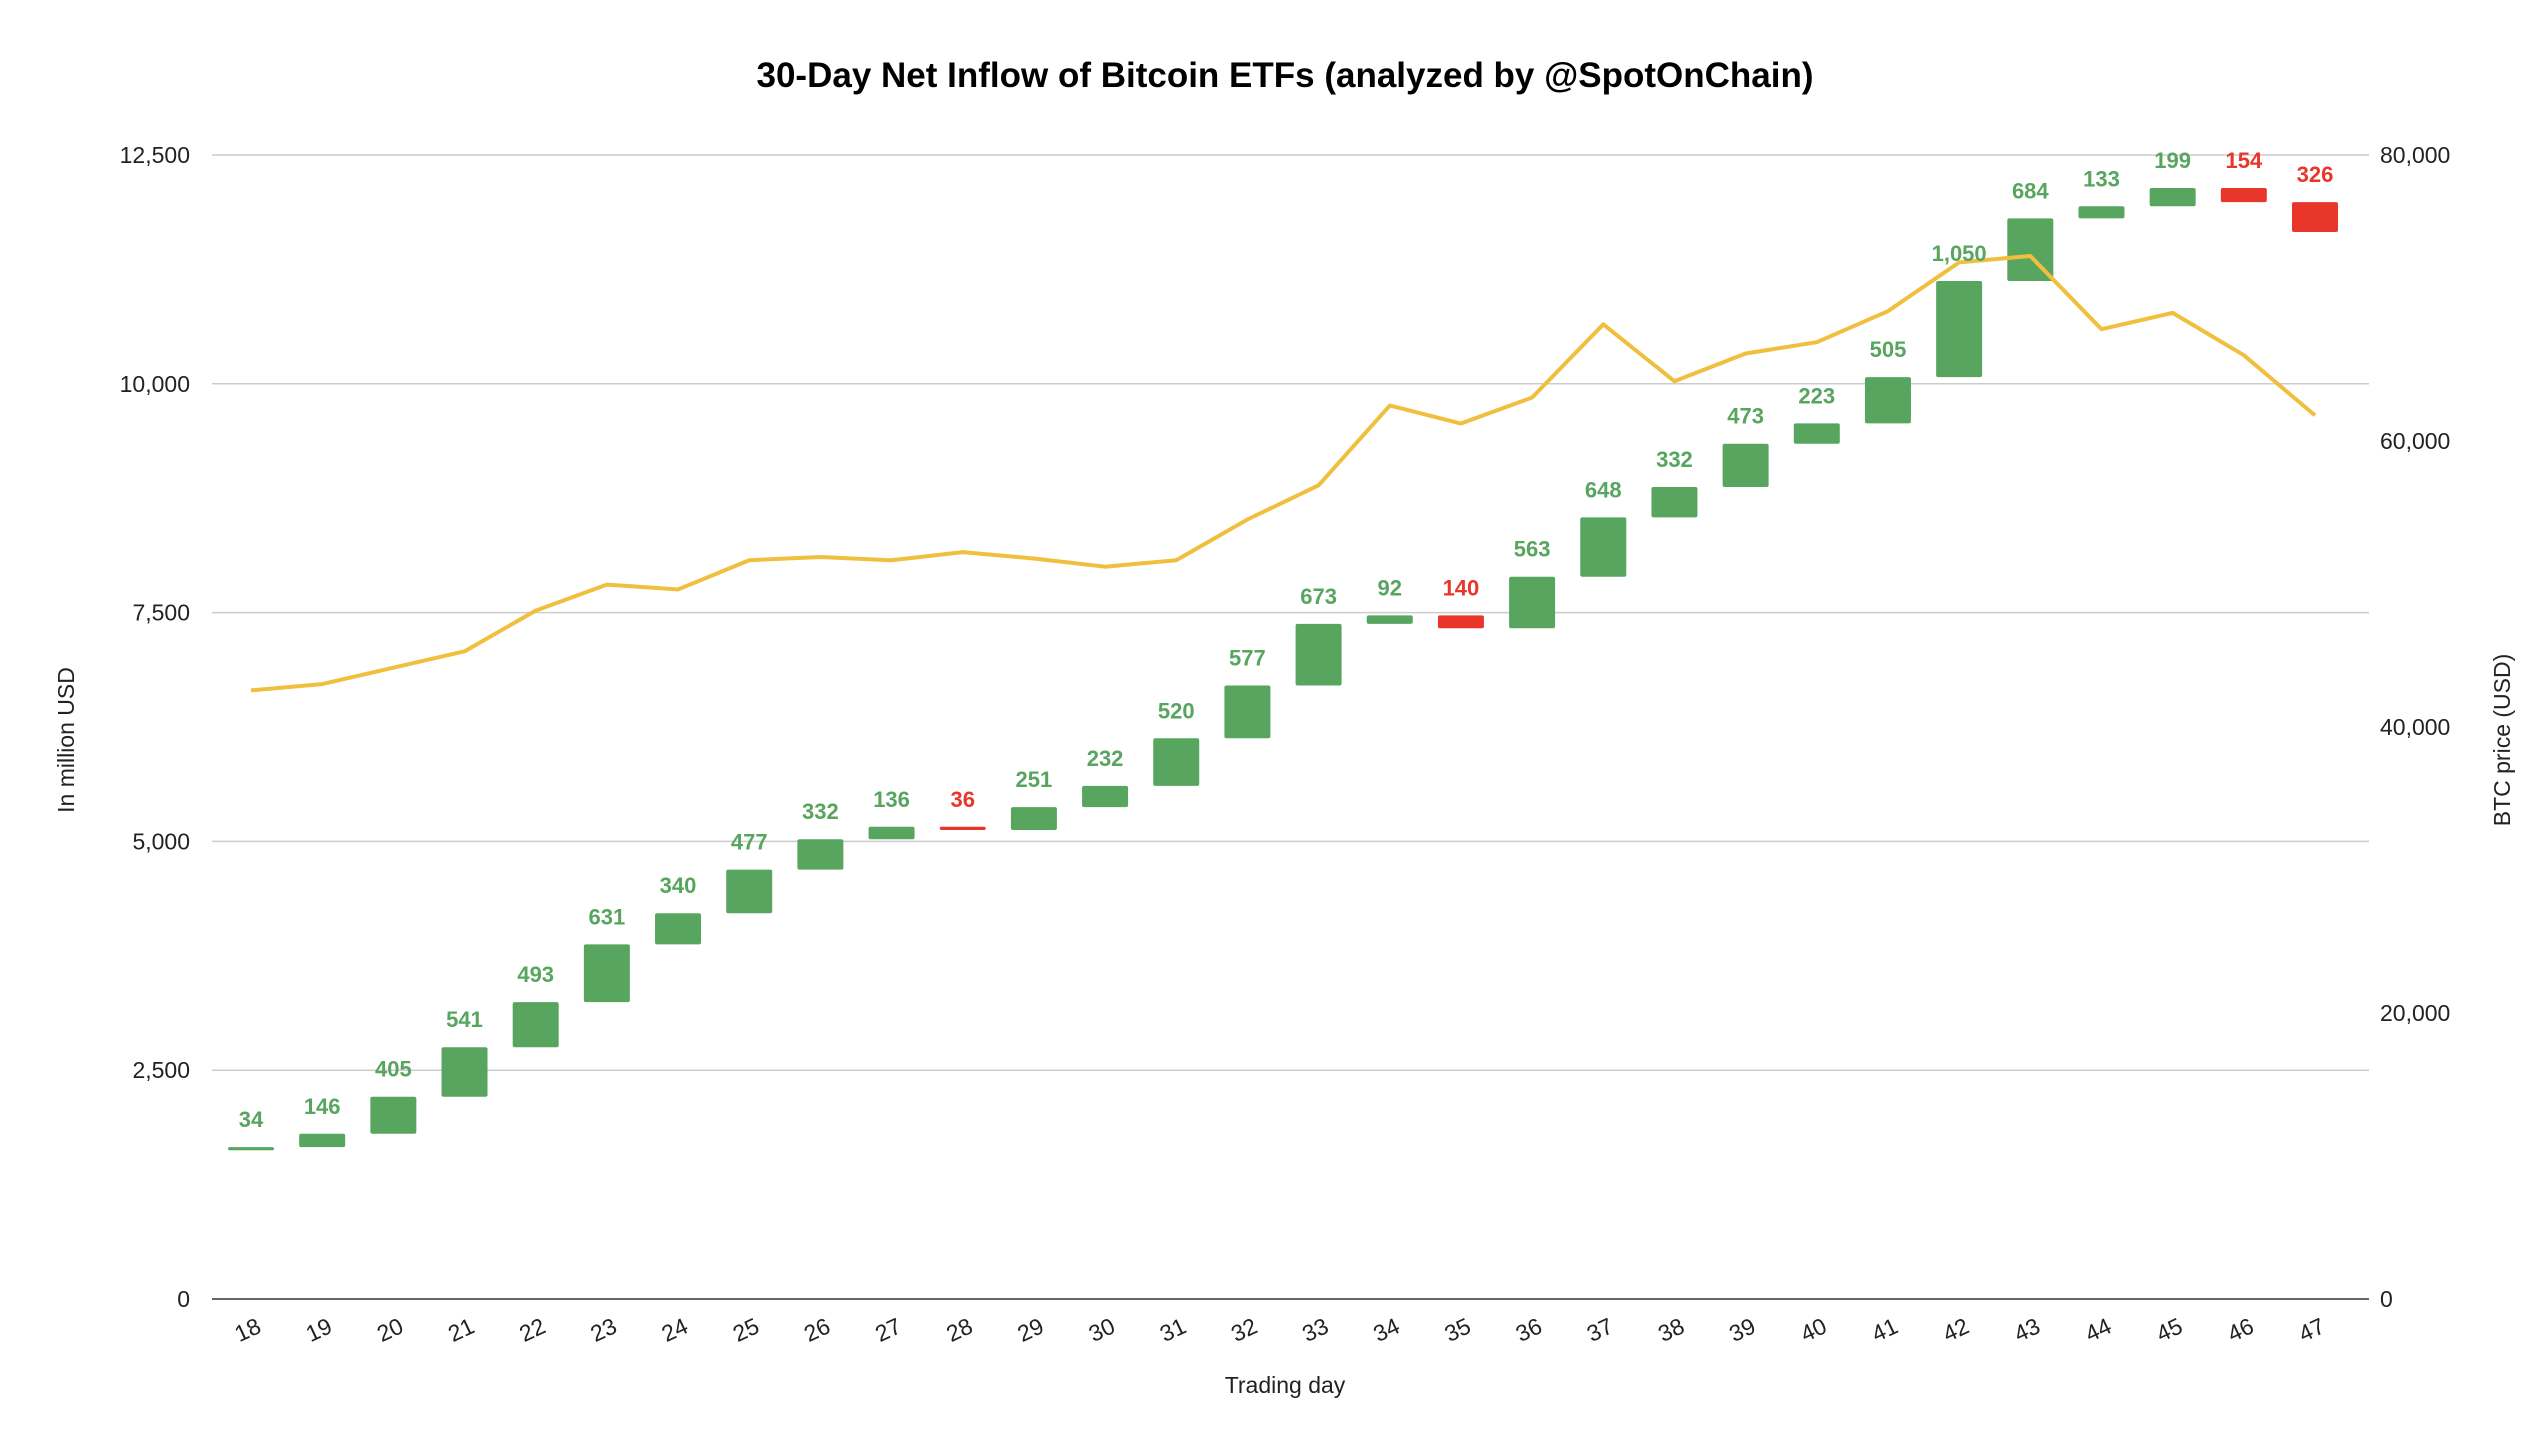 Image resolution: width=2540 pixels, height=1433 pixels. I want to click on data-label: 34, so click(251, 1119).